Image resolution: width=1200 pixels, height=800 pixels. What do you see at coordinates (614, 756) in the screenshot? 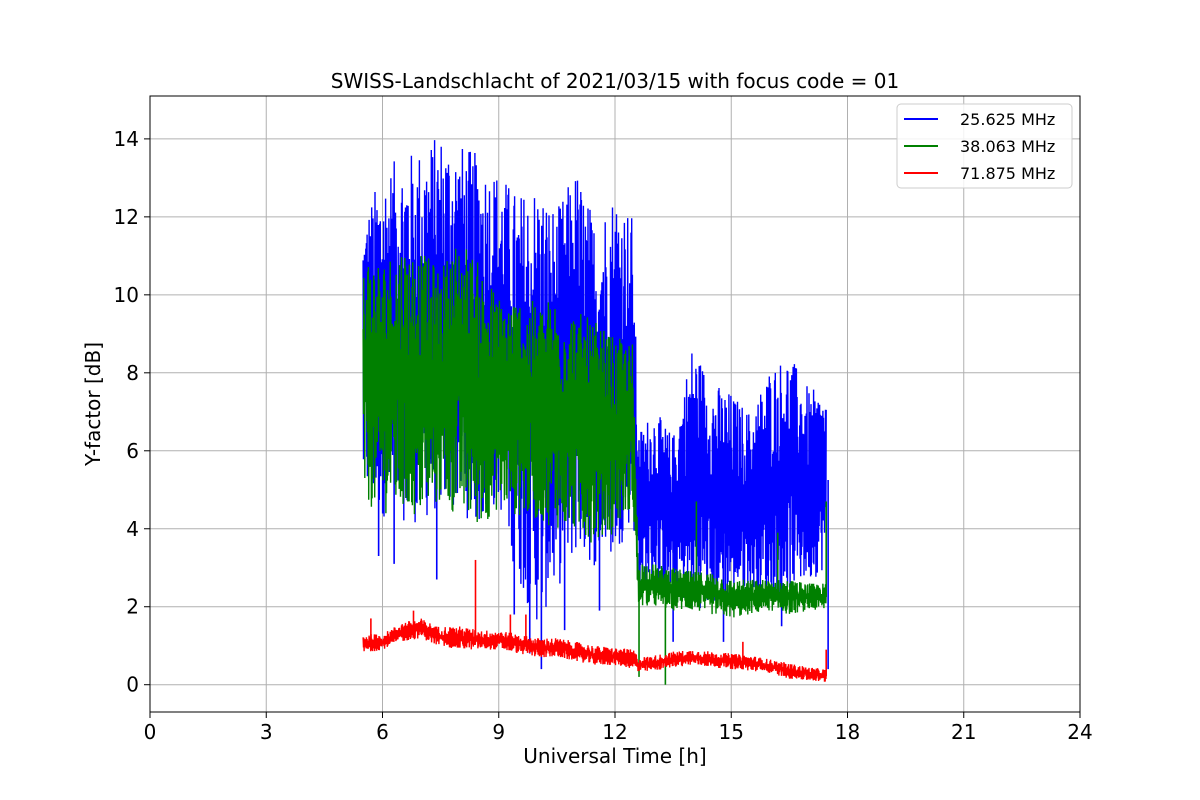
I see `x-axis-label: Universal Time [h]` at bounding box center [614, 756].